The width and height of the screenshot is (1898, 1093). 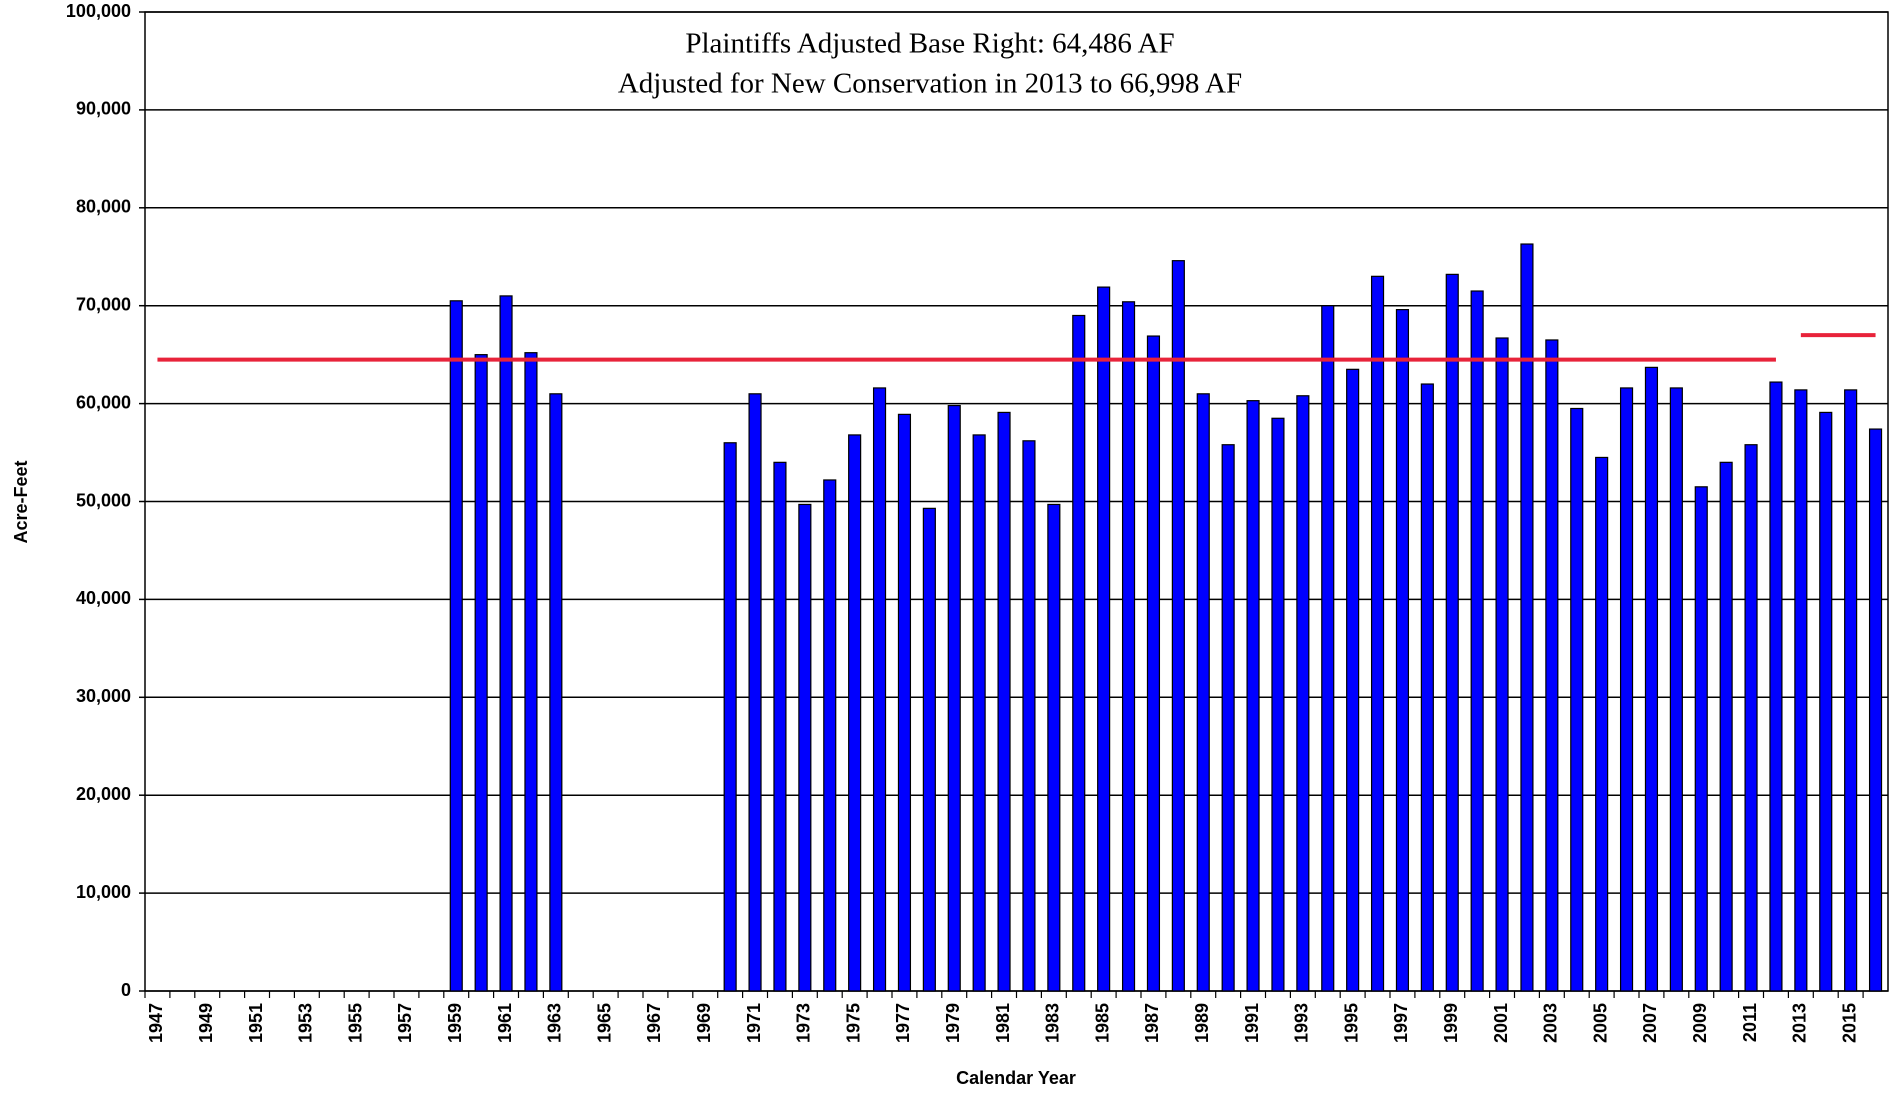 What do you see at coordinates (1800, 1023) in the screenshot?
I see `x-tick-label: 2013` at bounding box center [1800, 1023].